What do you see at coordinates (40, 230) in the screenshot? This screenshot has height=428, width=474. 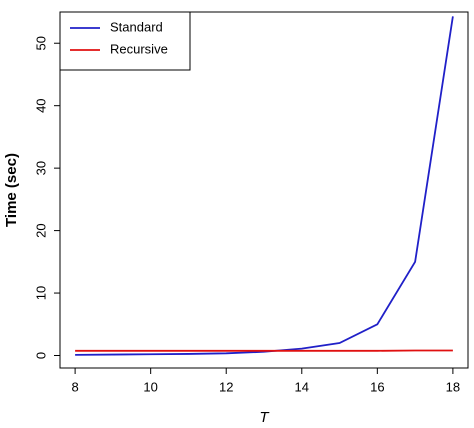 I see `y-tick-label: 20` at bounding box center [40, 230].